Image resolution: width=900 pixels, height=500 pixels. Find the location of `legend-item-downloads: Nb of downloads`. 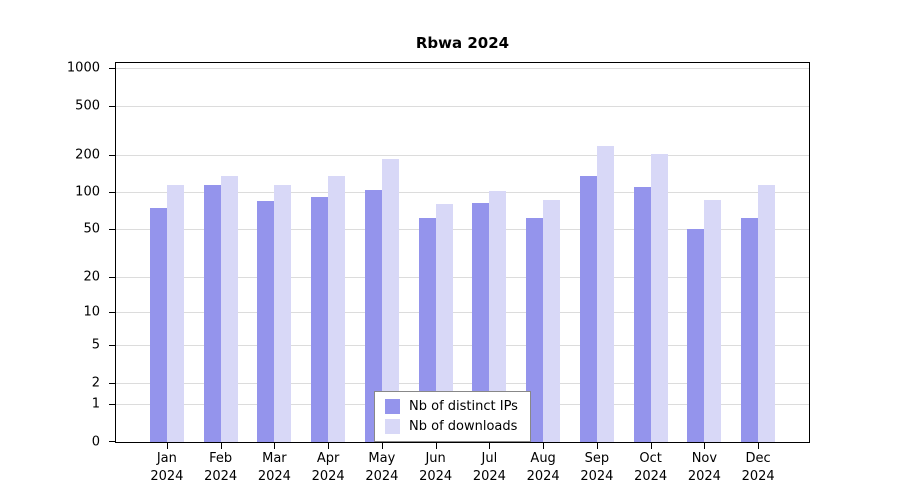

legend-item-downloads: Nb of downloads is located at coordinates (451, 426).